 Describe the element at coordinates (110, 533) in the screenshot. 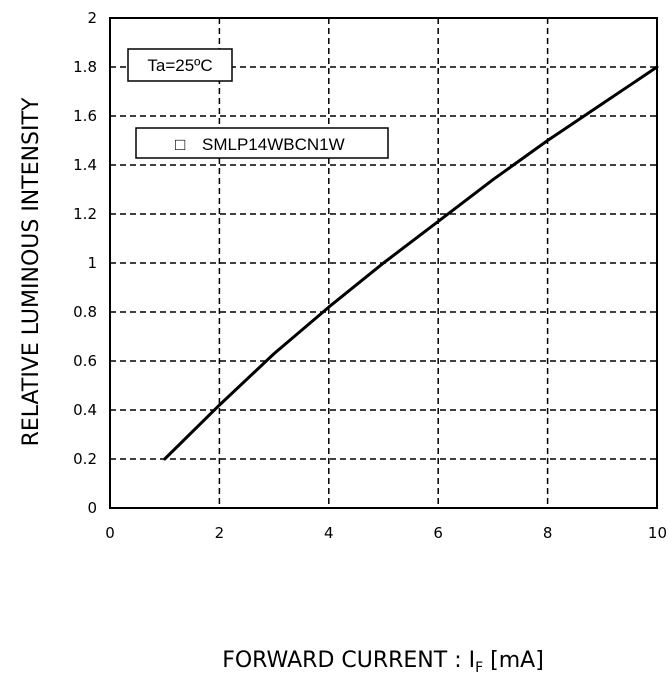

I see `x-tick-label: 0` at that location.